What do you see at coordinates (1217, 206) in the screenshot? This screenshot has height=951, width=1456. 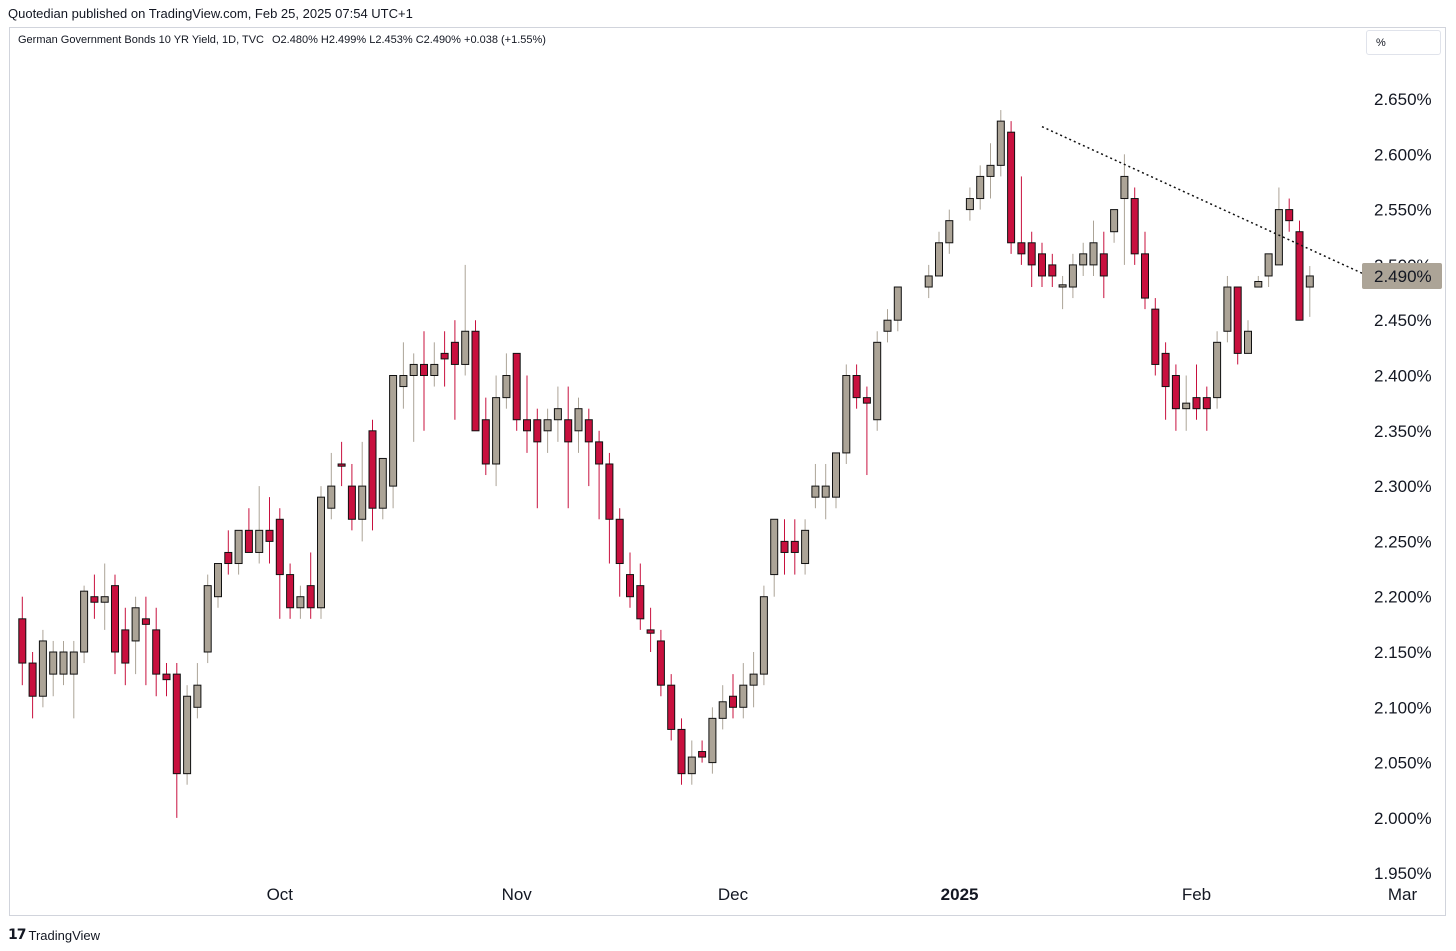 I see `trendline` at bounding box center [1217, 206].